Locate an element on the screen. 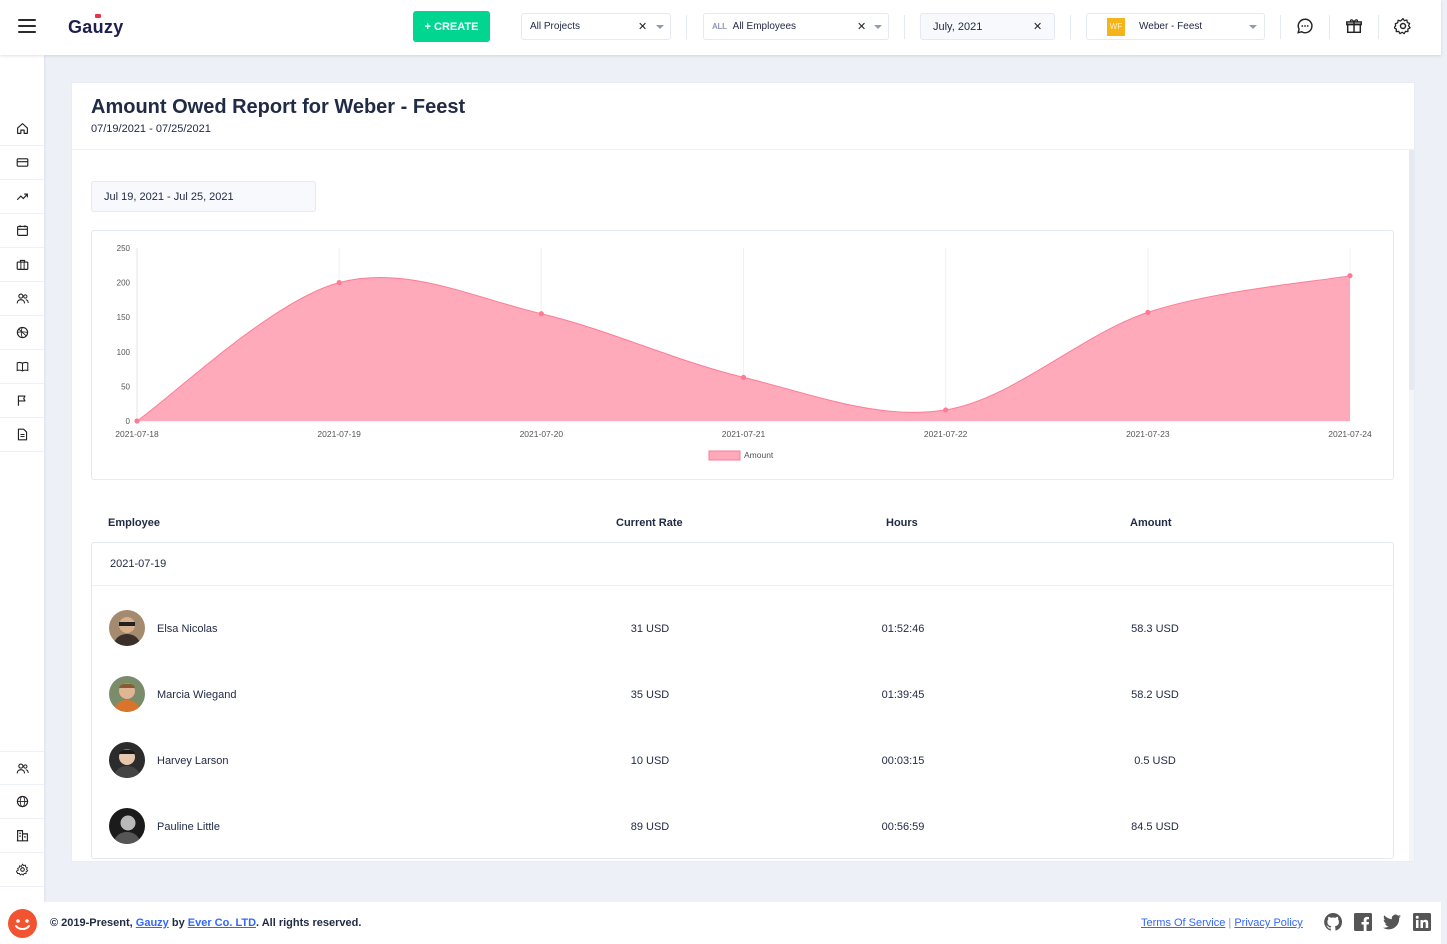  github-icon is located at coordinates (1333, 922).